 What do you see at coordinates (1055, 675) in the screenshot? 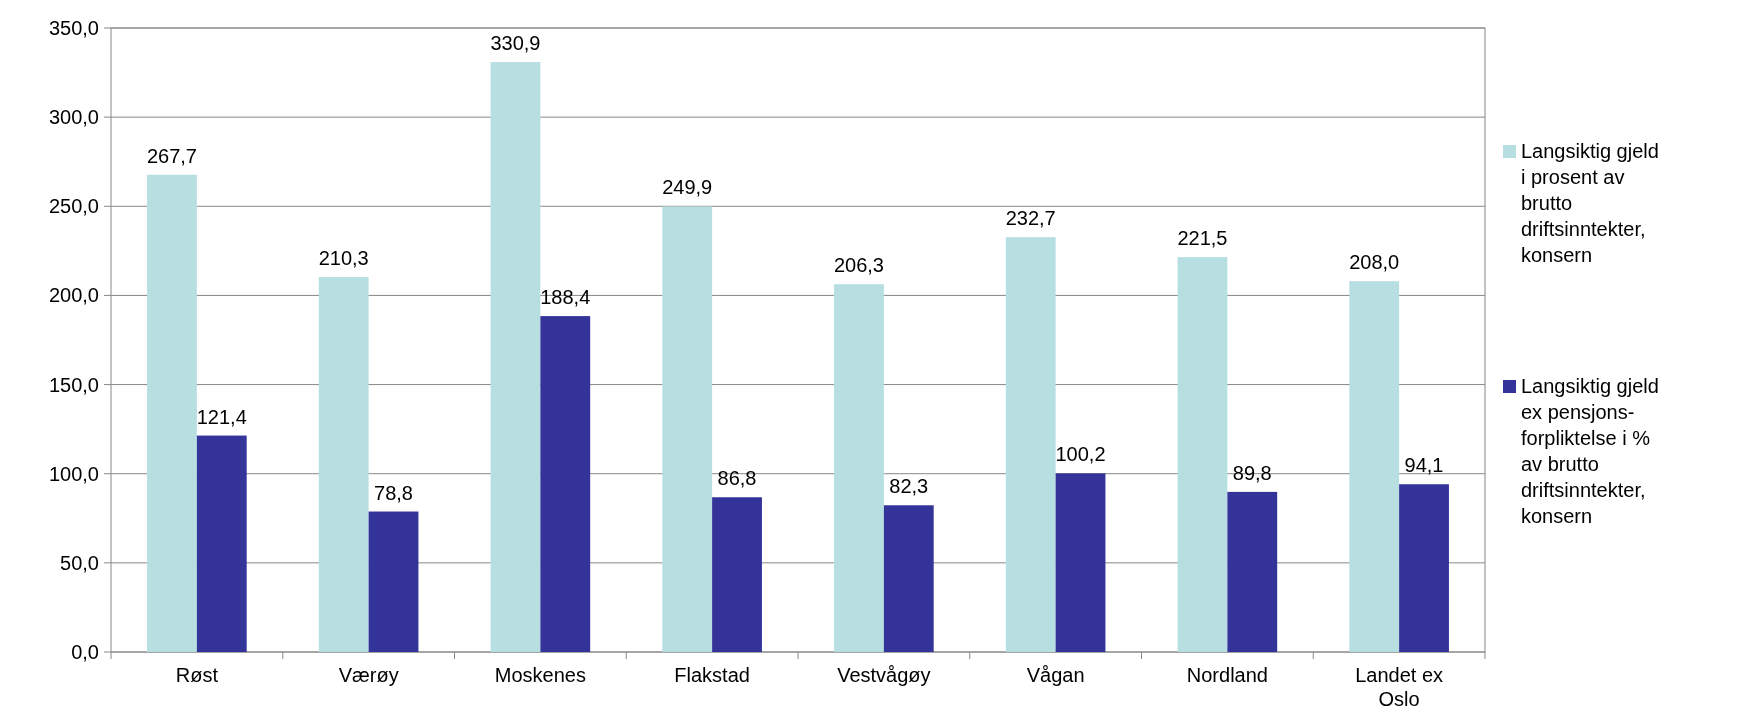
I see `x-tick-label: Vågan` at bounding box center [1055, 675].